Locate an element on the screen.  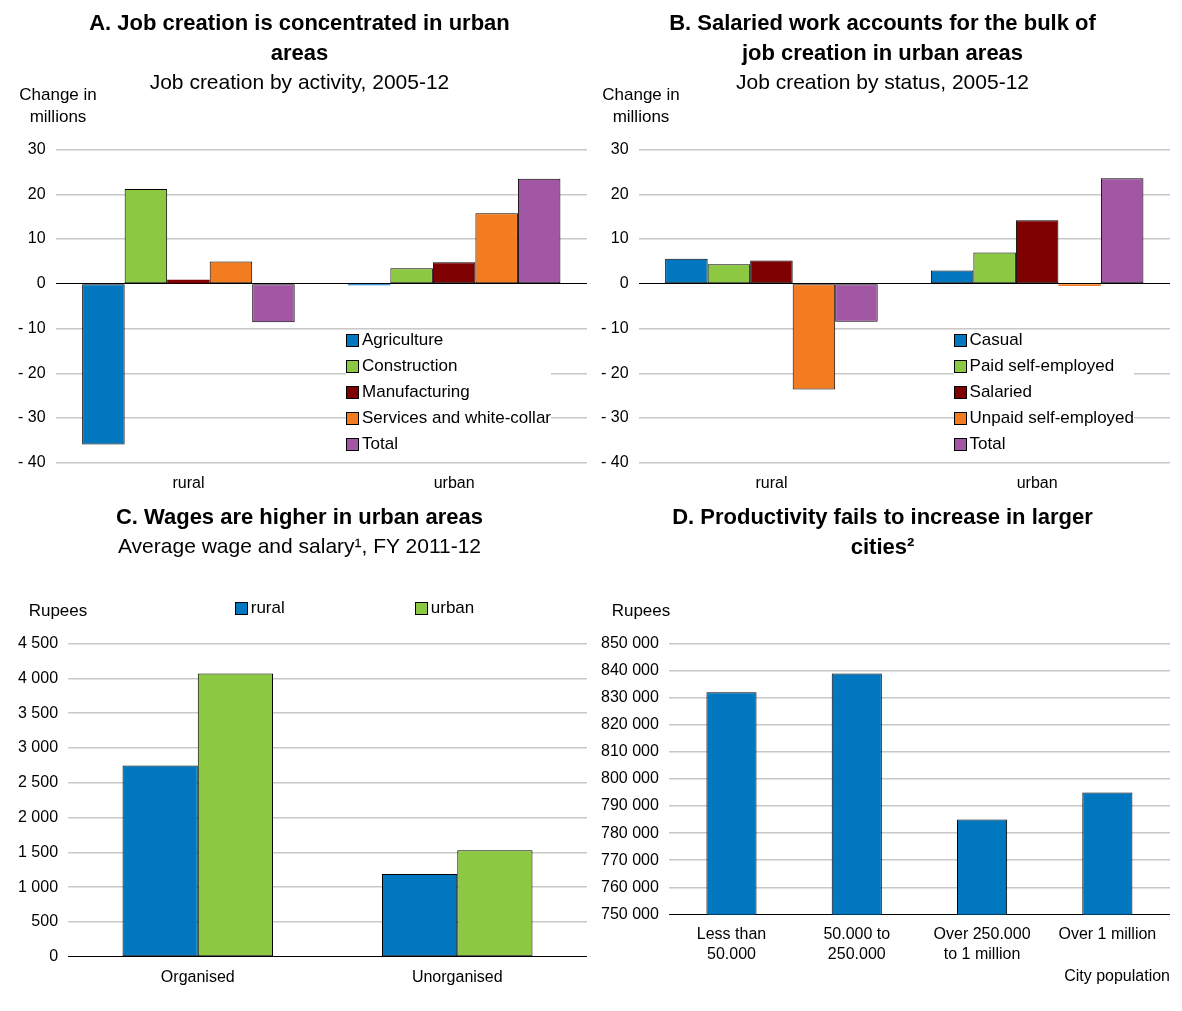
chart-title: A. Job creation is concentrated in urban areas is located at coordinates (299, 38).